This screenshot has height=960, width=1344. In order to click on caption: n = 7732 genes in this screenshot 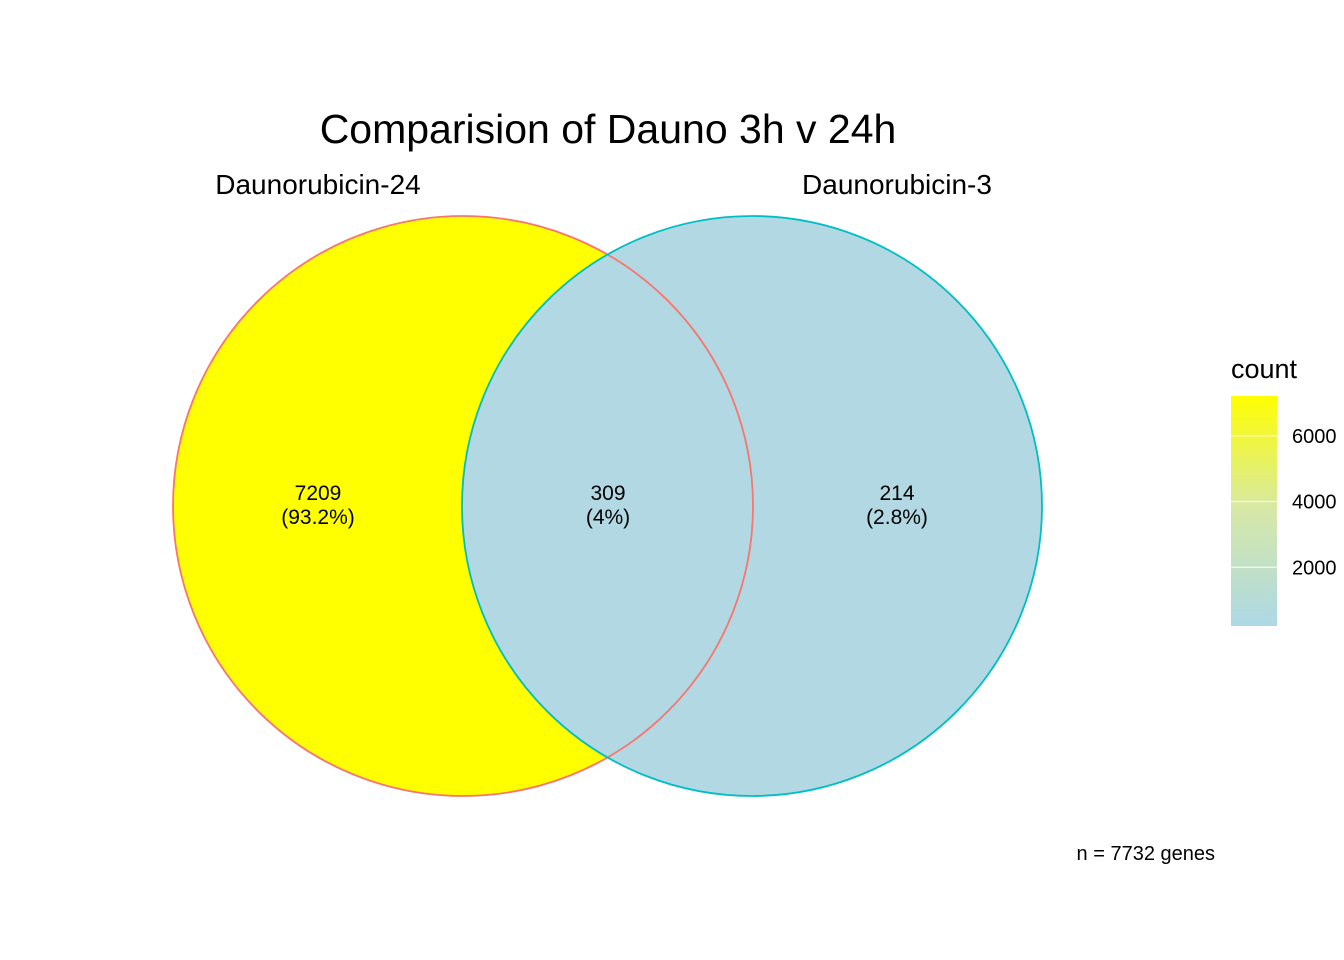, I will do `click(1146, 854)`.